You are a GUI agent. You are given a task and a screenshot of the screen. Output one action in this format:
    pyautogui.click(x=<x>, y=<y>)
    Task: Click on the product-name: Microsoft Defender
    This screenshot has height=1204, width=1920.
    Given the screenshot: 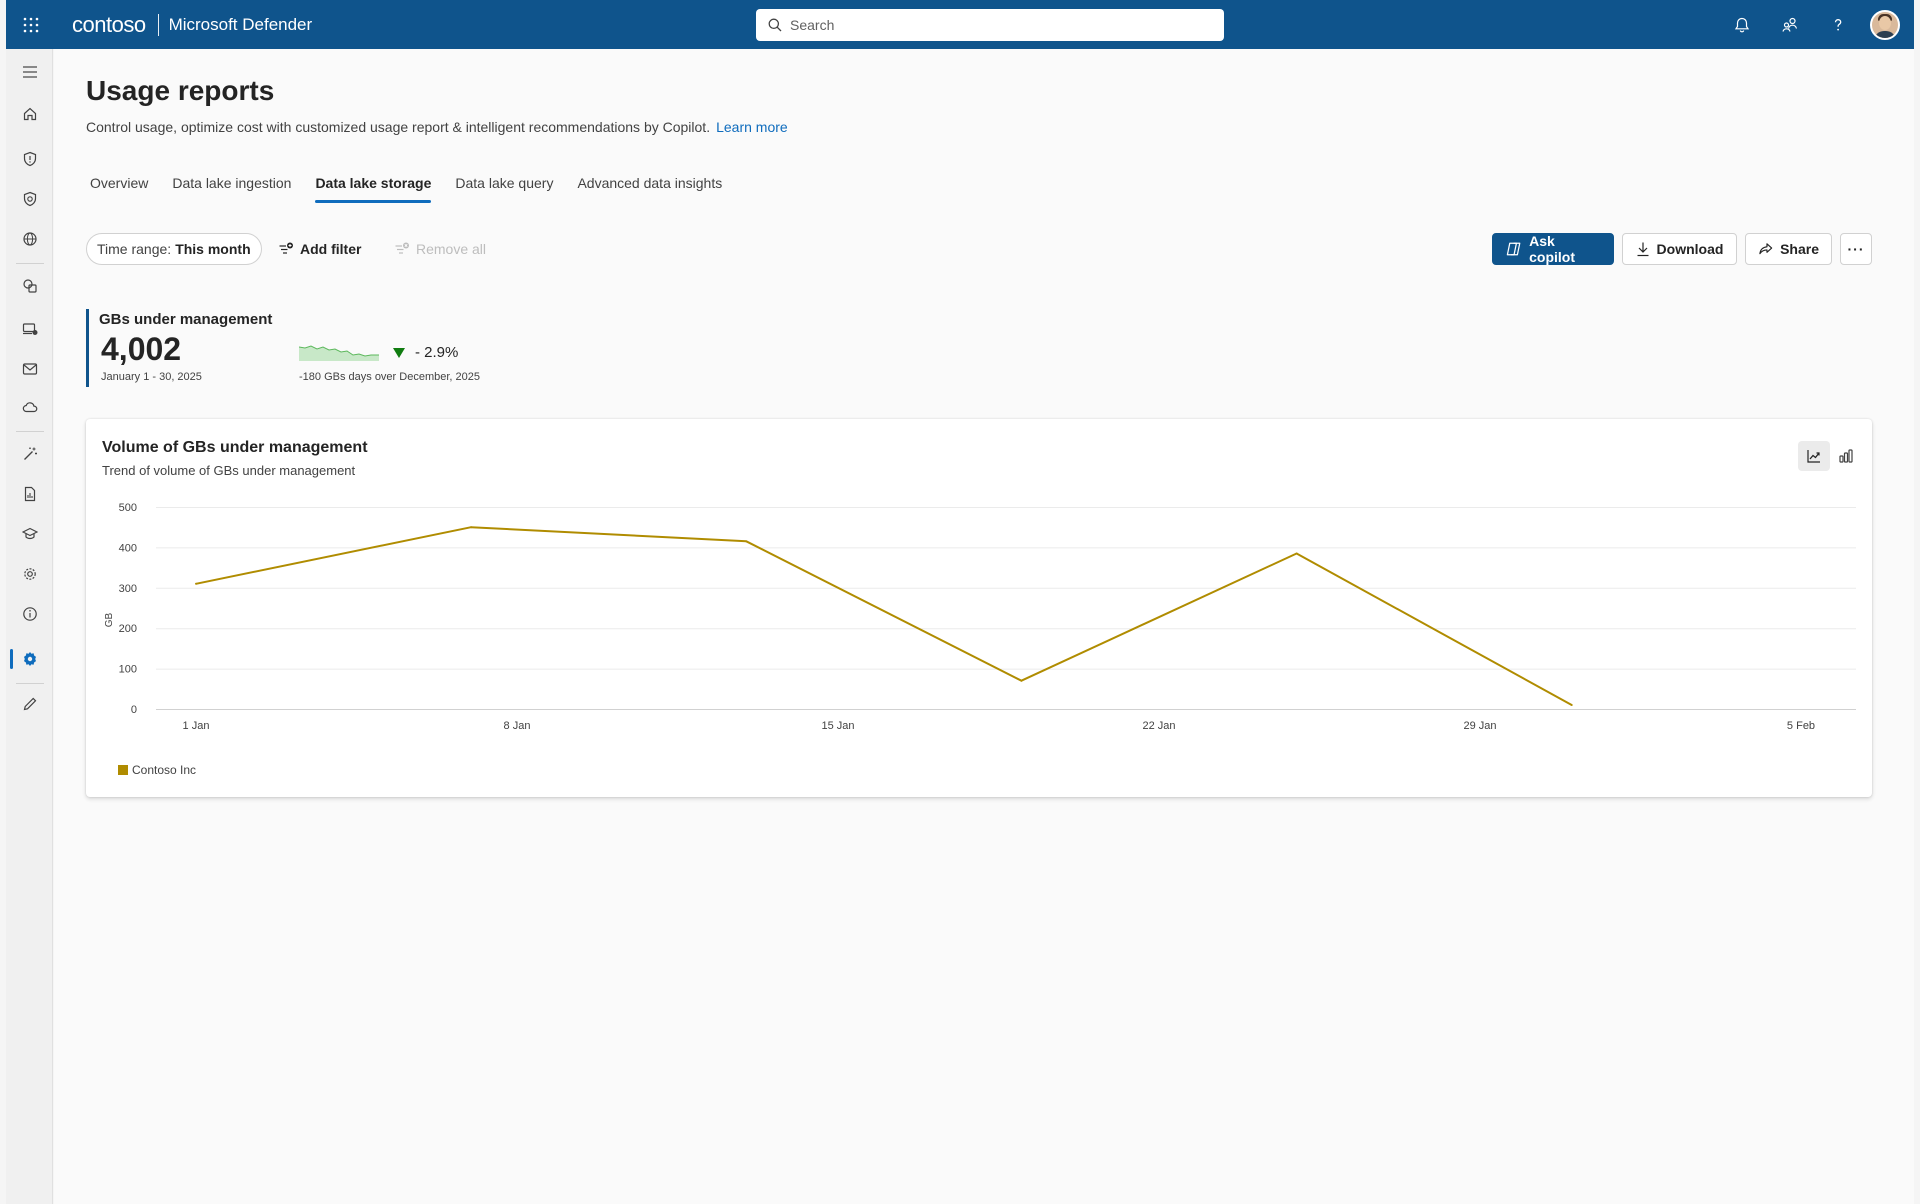 What is the action you would take?
    pyautogui.click(x=240, y=24)
    